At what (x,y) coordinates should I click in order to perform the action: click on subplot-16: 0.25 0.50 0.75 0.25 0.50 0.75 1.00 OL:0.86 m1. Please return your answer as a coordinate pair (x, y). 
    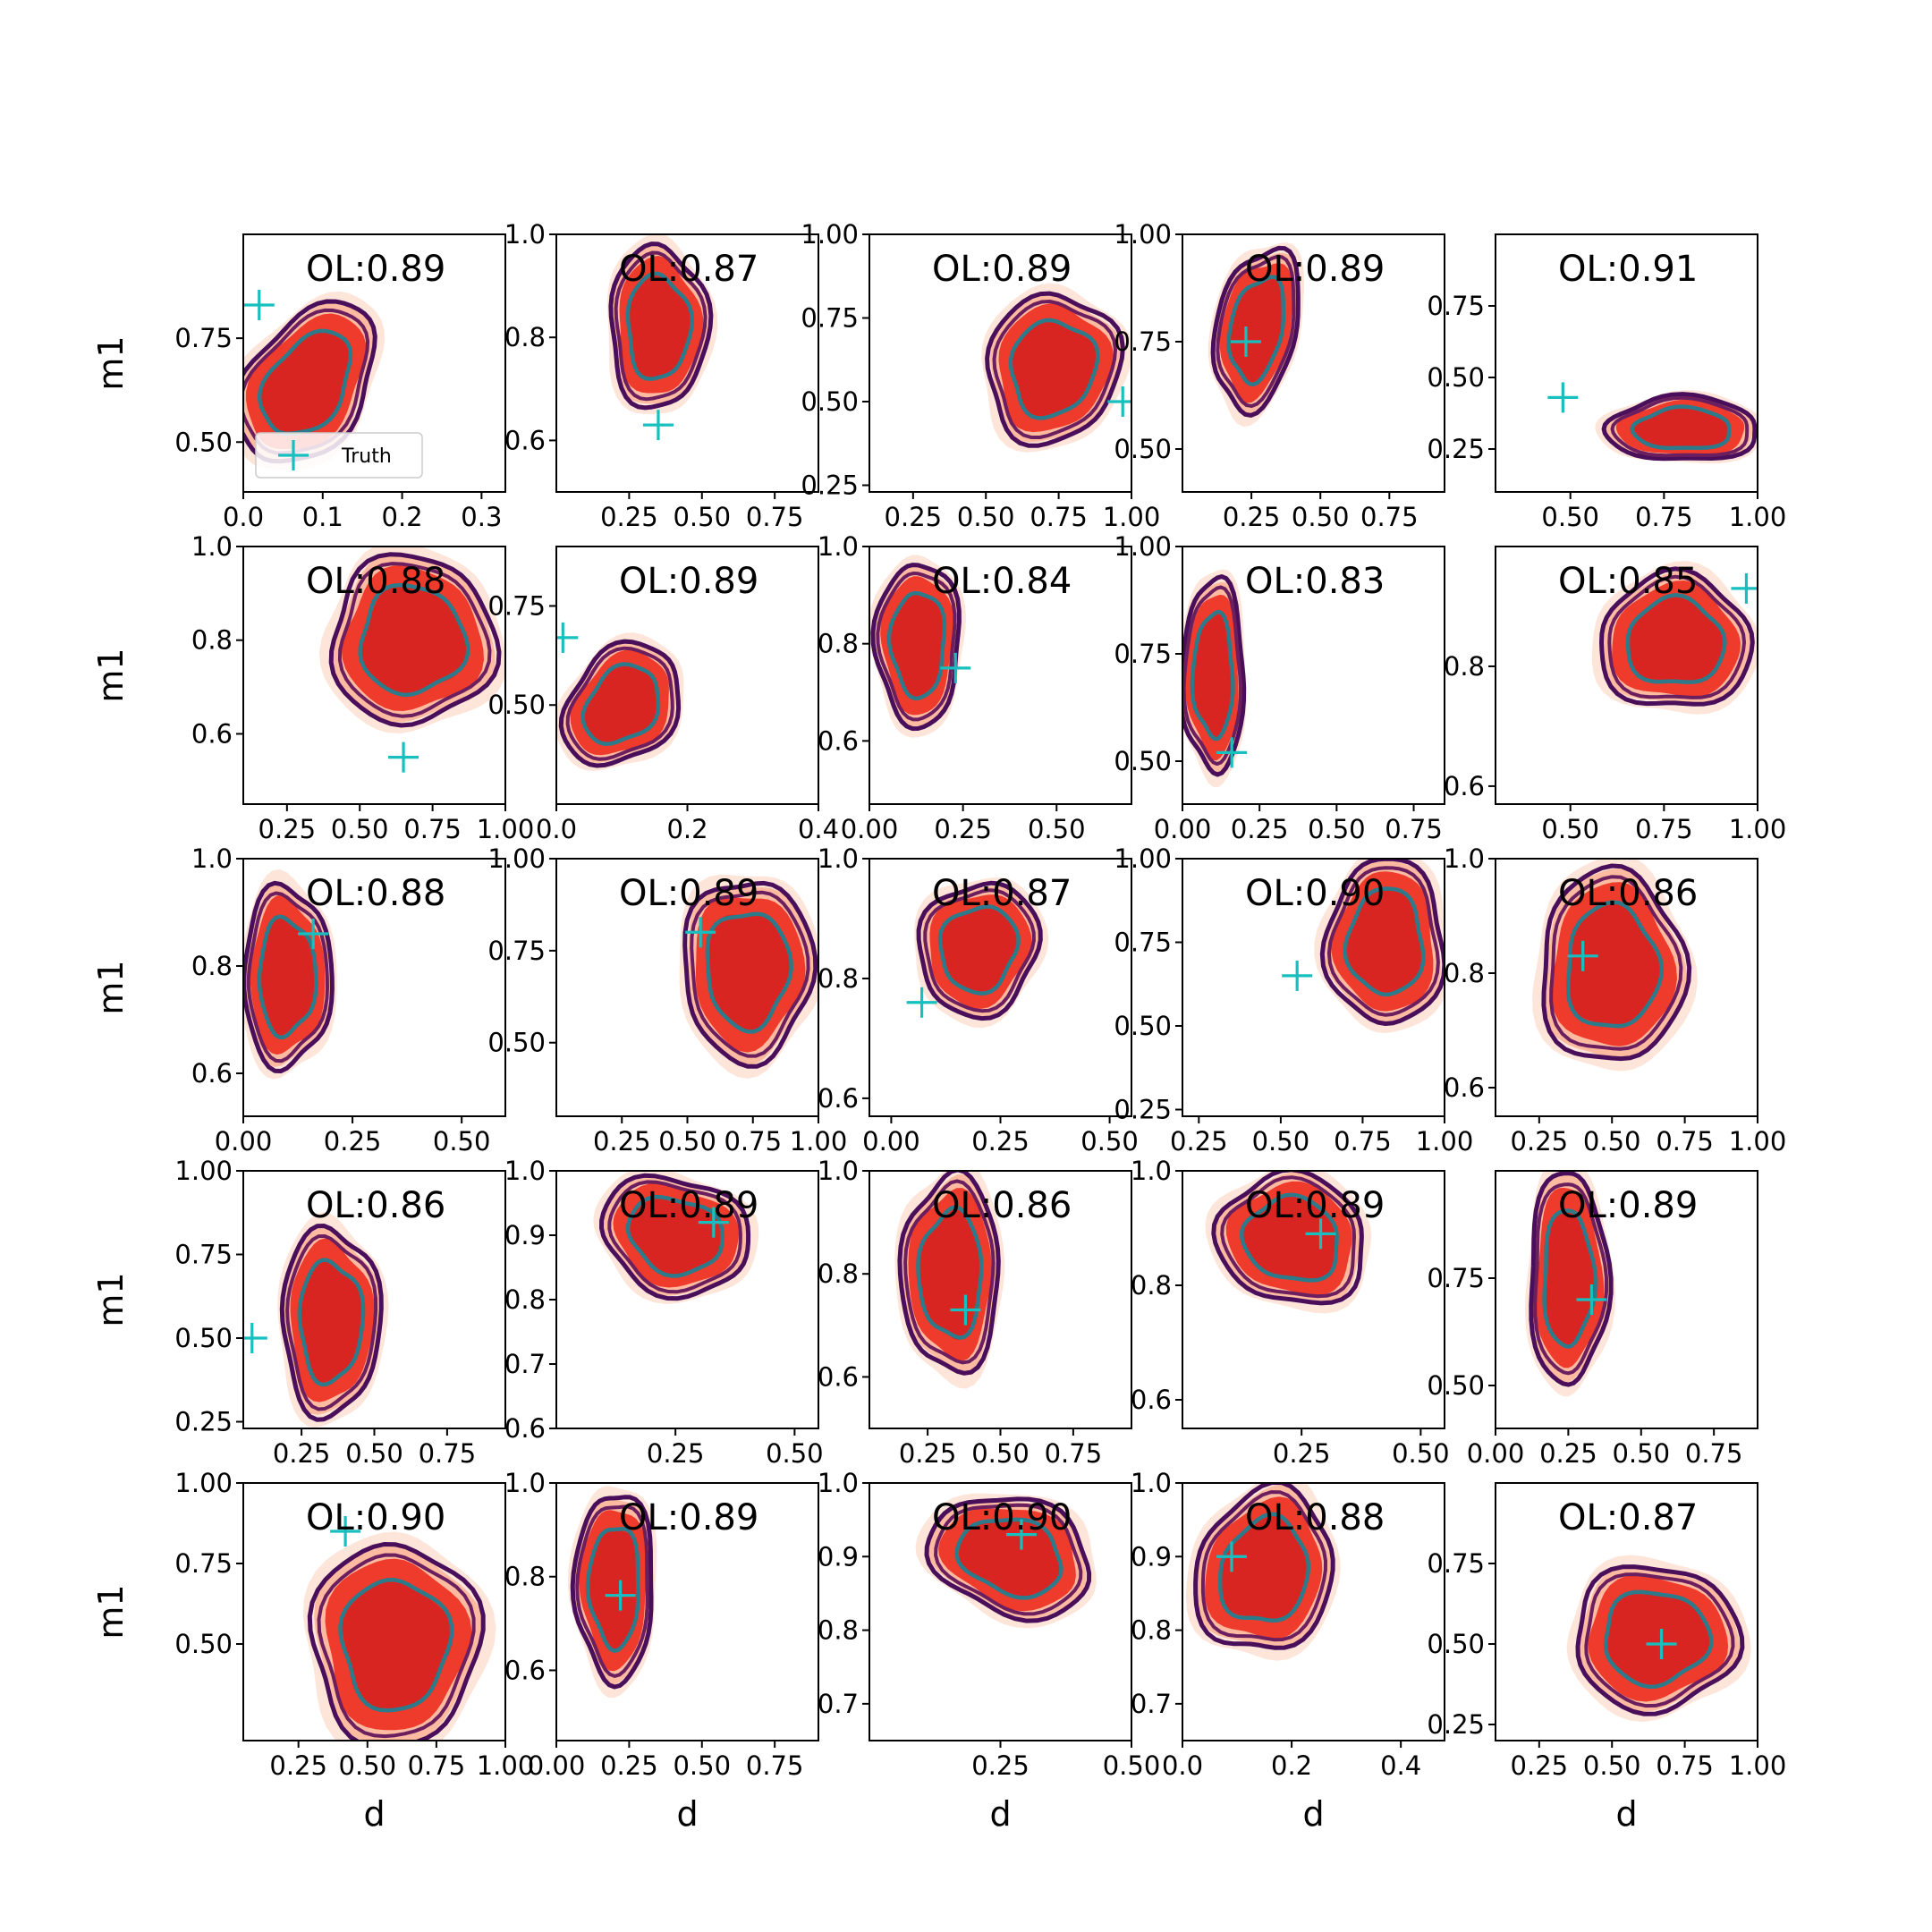
    Looking at the image, I should click on (298, 1312).